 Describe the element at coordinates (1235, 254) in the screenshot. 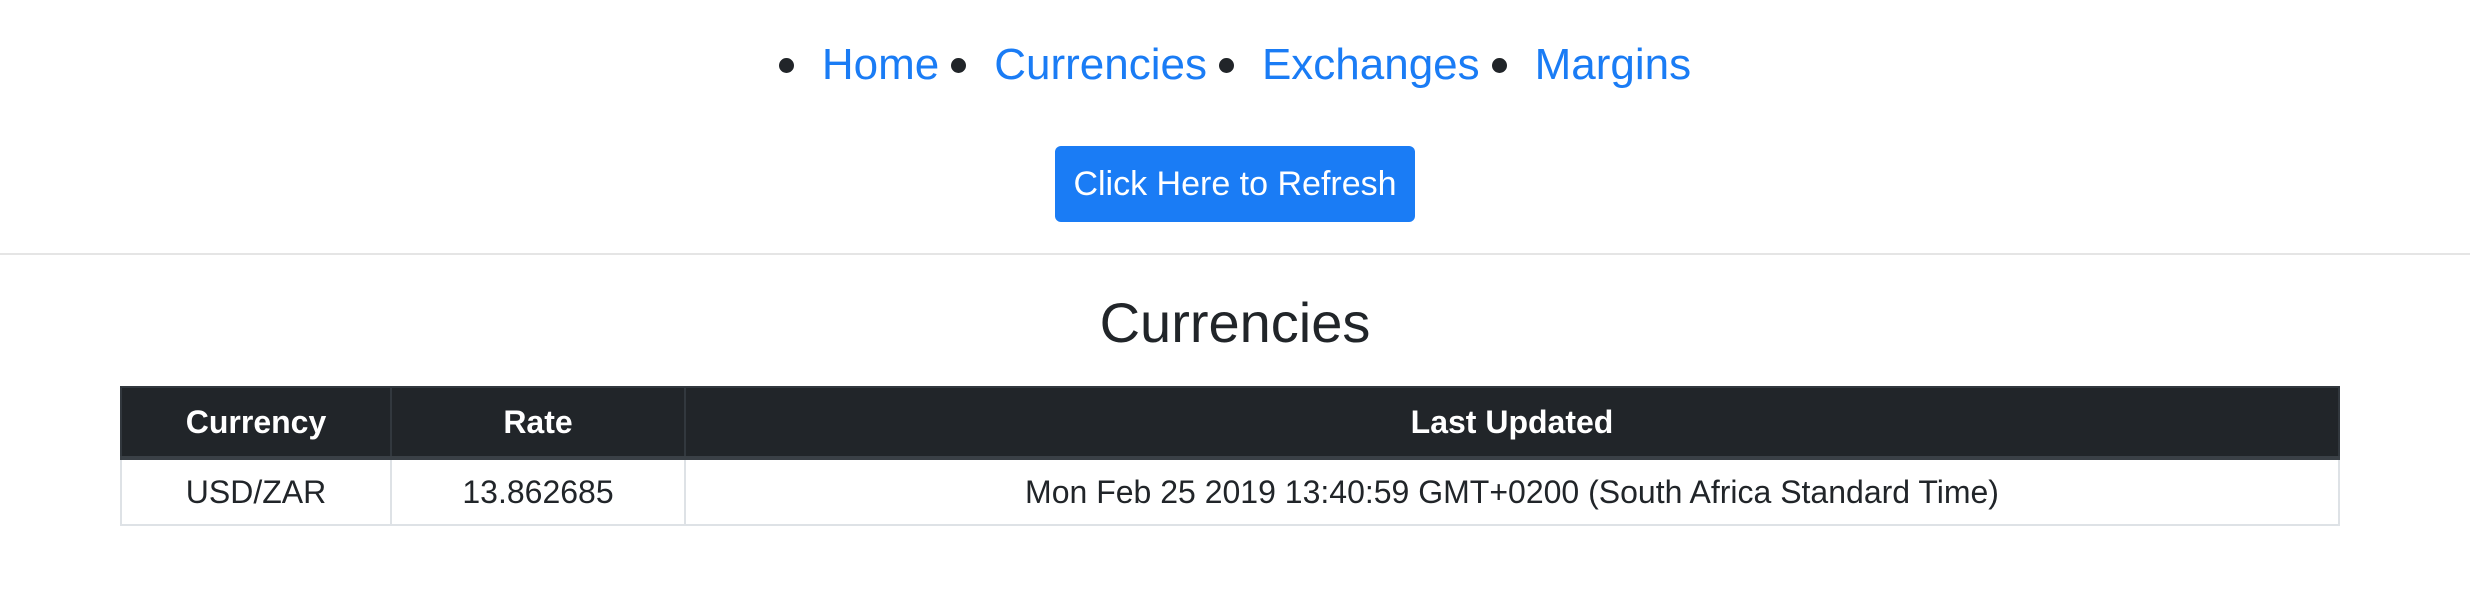

I see `divider` at that location.